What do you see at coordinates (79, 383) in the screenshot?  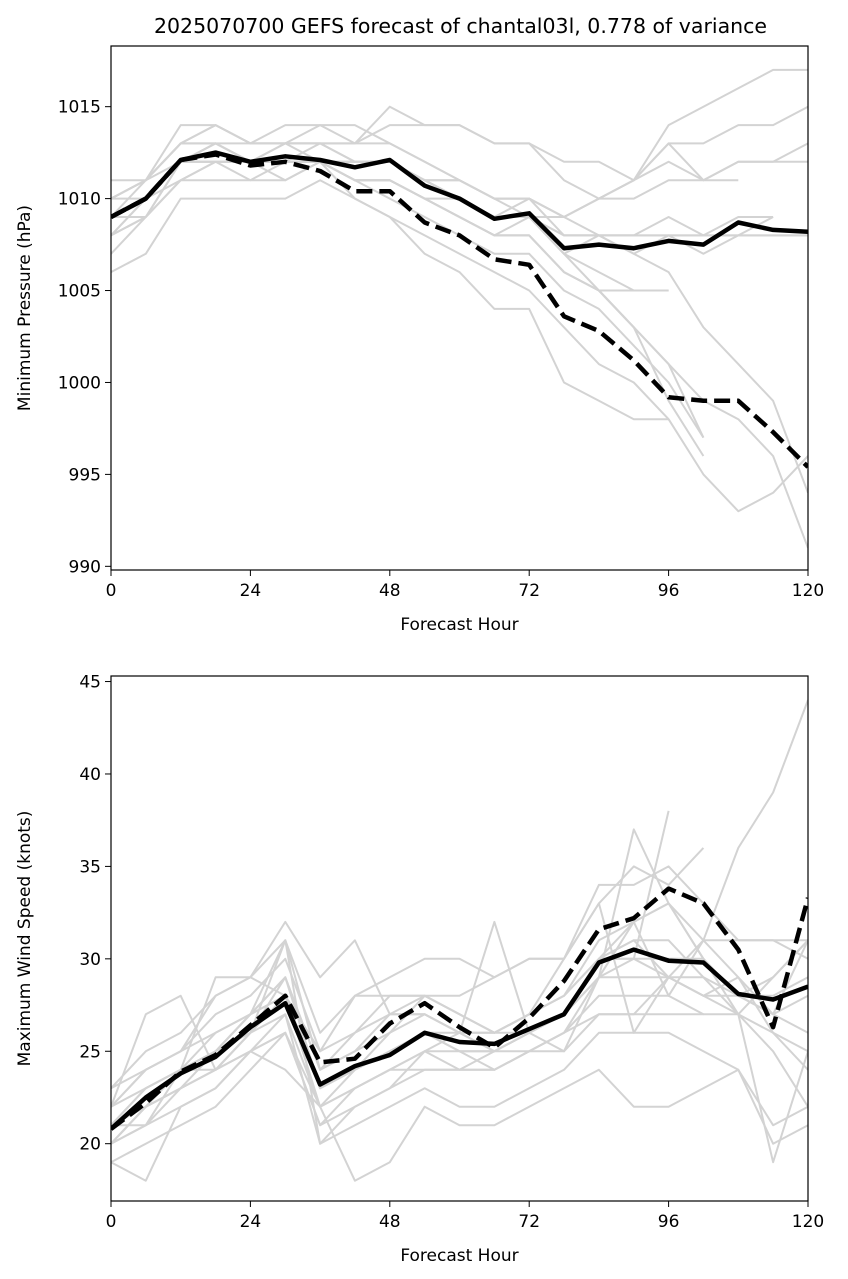 I see `pressure-y-tick-label: 1000` at bounding box center [79, 383].